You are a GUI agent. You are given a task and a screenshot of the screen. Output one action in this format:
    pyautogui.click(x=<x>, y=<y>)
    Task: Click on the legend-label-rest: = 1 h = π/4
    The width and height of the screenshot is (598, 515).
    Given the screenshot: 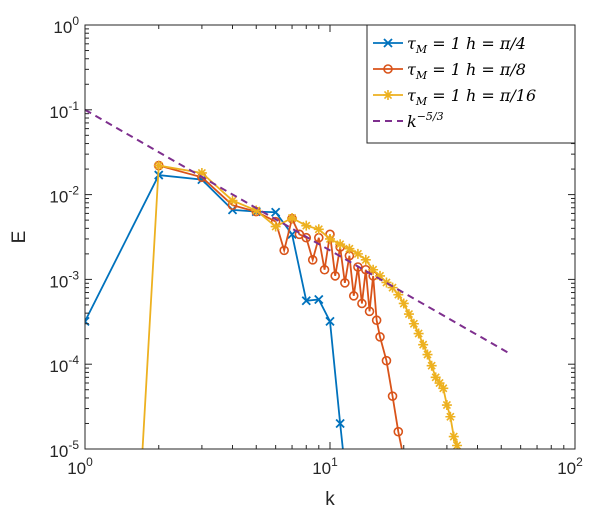 What is the action you would take?
    pyautogui.click(x=476, y=43)
    